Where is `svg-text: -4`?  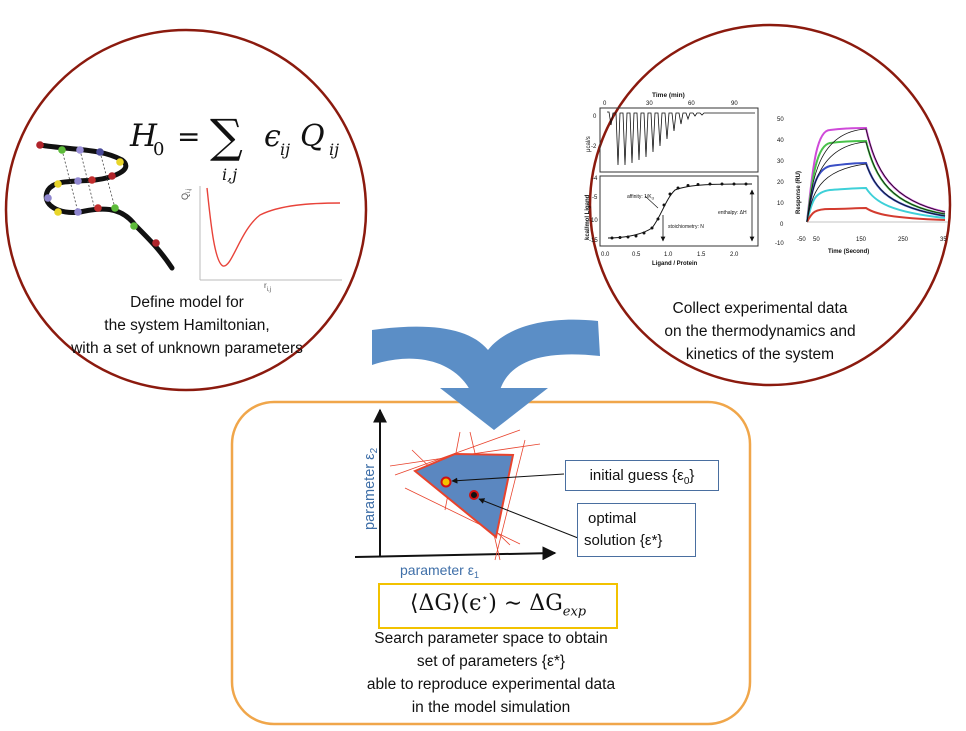
svg-text: -4 is located at coordinates (595, 179).